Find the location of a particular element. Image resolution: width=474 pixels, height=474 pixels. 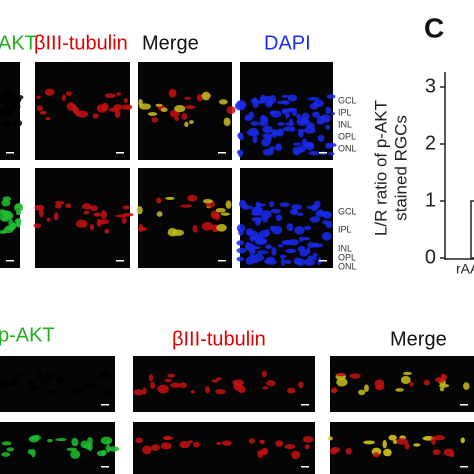

header: p-AKT is located at coordinates (27, 335).